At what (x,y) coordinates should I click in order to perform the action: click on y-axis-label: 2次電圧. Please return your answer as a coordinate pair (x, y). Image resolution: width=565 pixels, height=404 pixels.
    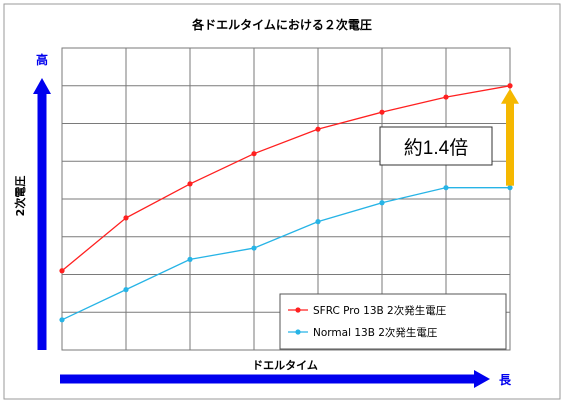
    Looking at the image, I should click on (20, 196).